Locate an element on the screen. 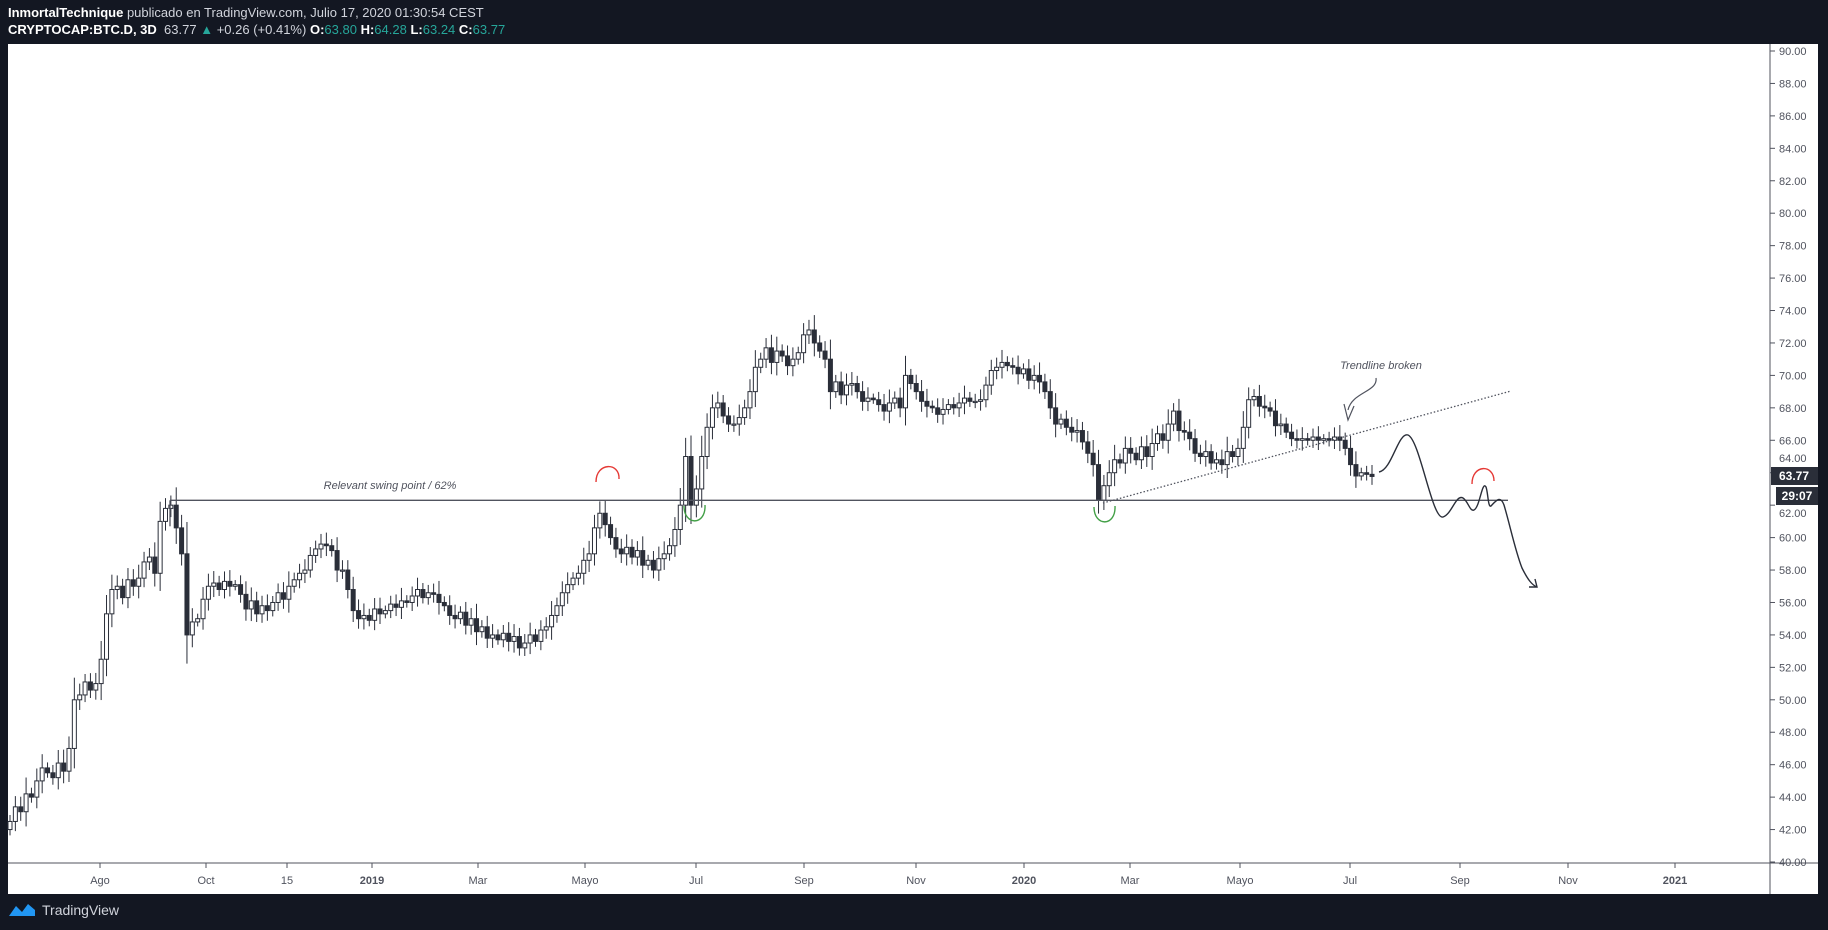 This screenshot has width=1828, height=930. swing-label: Relevant swing point / 62% is located at coordinates (390, 486).